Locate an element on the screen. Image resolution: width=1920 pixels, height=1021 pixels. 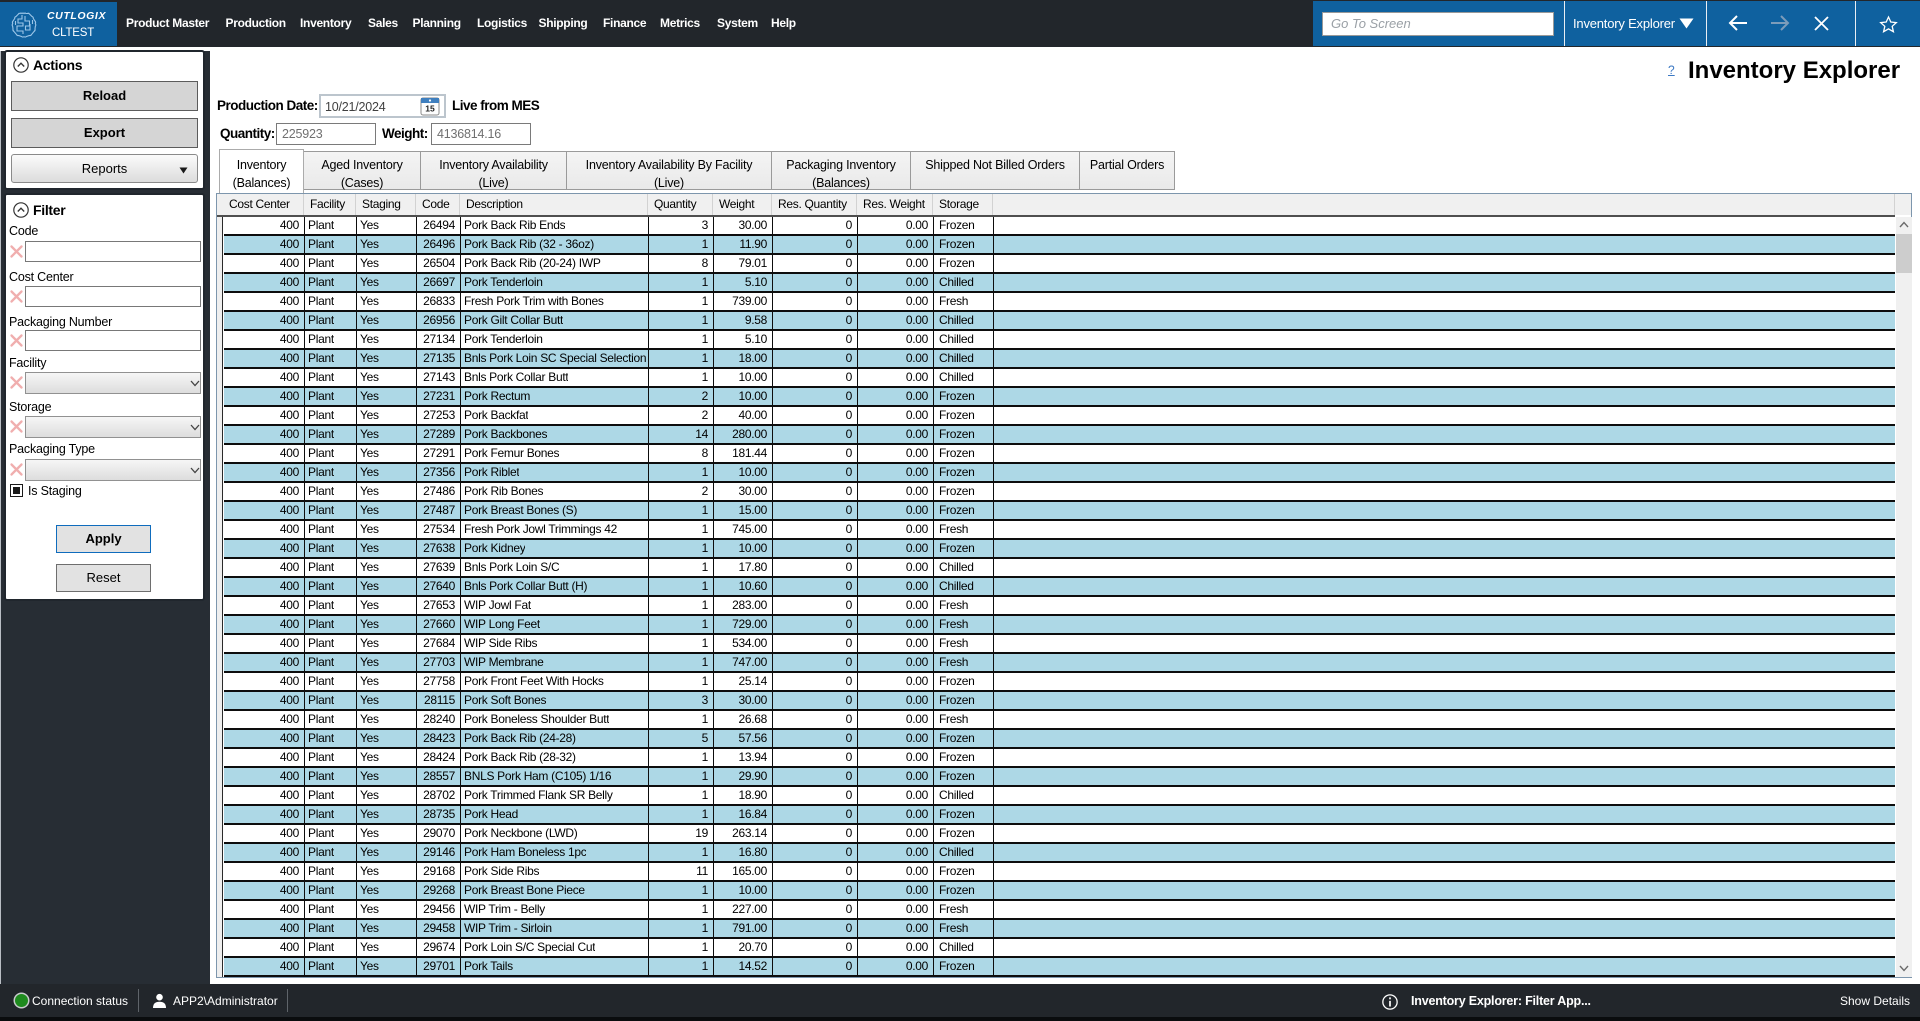
svg-text: 15 is located at coordinates (430, 109).